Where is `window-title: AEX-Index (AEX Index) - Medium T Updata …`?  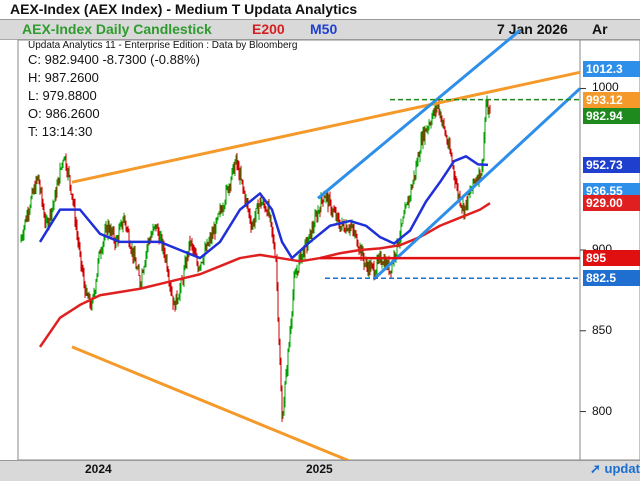
window-title: AEX-Index (AEX Index) - Medium T Updata … is located at coordinates (184, 9).